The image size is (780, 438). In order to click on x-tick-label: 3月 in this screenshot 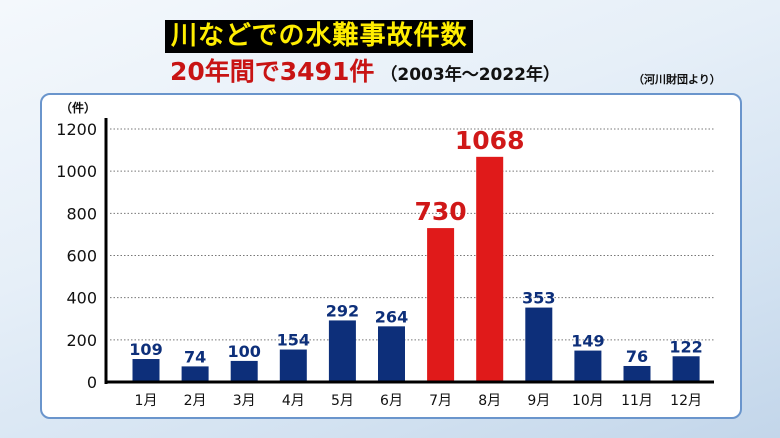, I will do `click(244, 401)`.